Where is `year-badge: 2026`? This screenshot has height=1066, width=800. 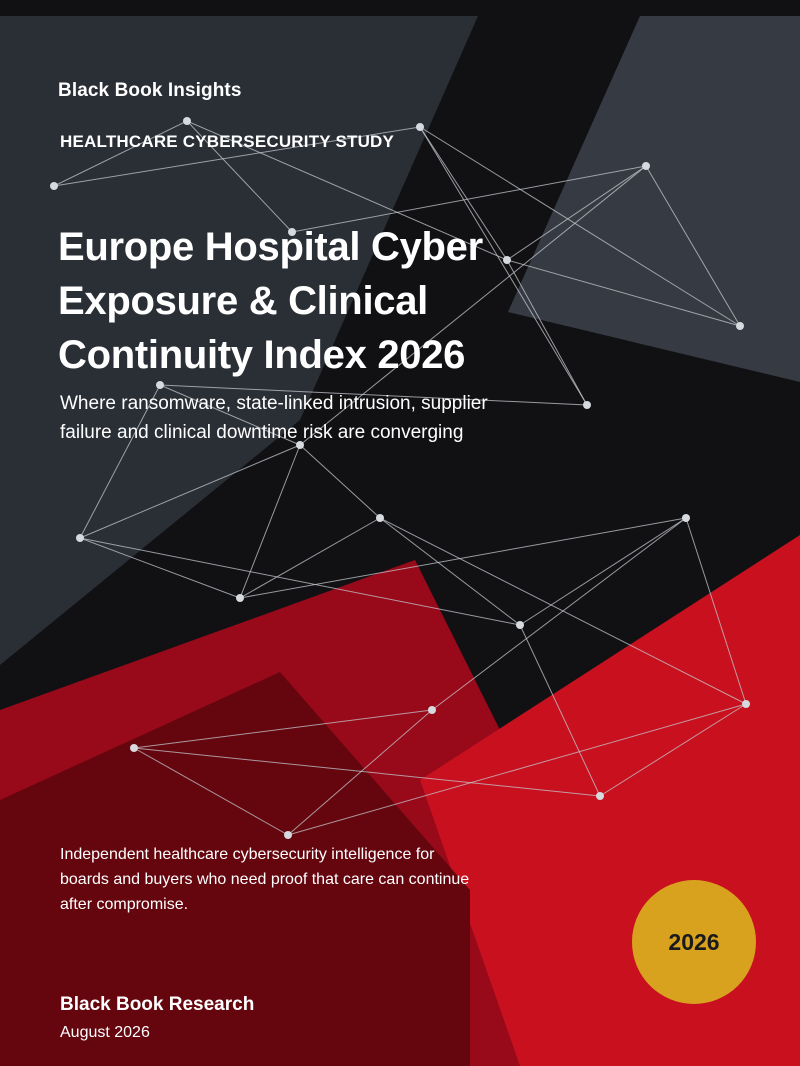
year-badge: 2026 is located at coordinates (694, 942).